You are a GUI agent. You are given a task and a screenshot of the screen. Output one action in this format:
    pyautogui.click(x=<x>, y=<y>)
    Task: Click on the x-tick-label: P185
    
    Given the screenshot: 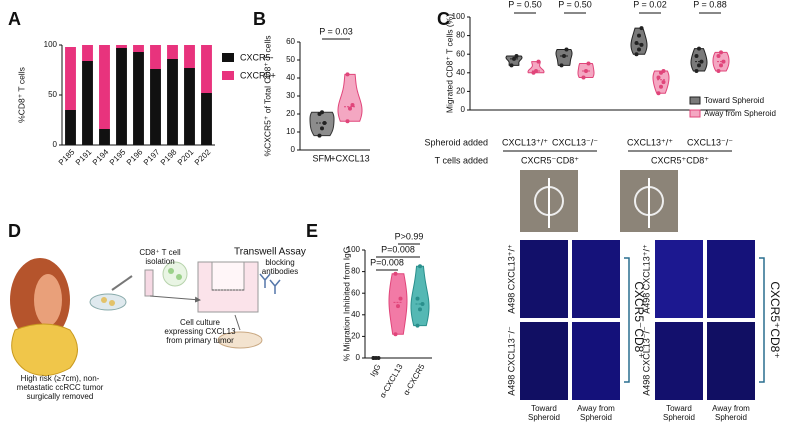 What is the action you would take?
    pyautogui.click(x=67, y=157)
    